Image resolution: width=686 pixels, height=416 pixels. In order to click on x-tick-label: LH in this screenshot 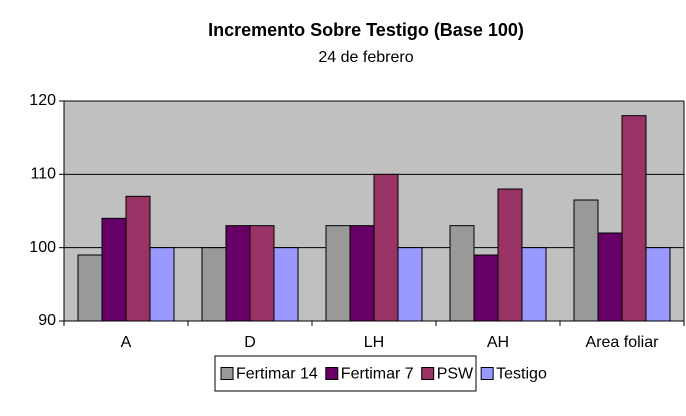, I will do `click(374, 342)`.